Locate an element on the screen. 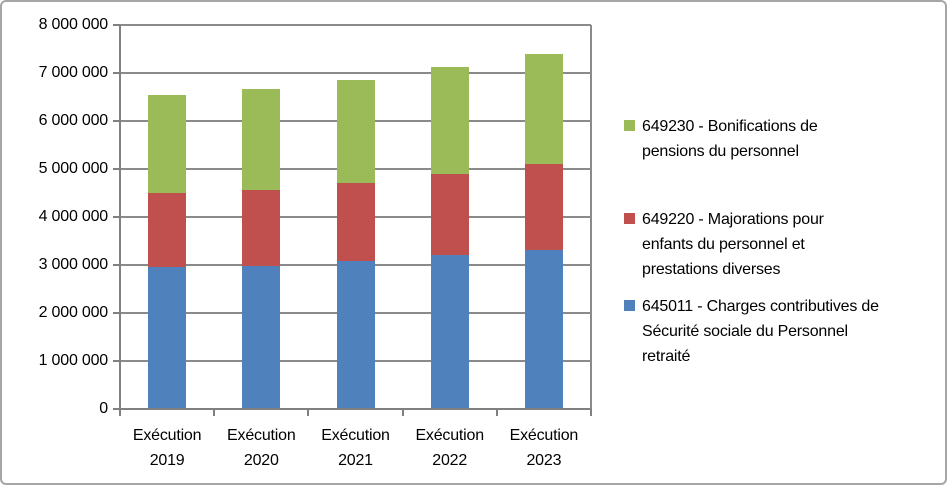 The image size is (947, 485). bar-segment-649230-2022 is located at coordinates (449, 120).